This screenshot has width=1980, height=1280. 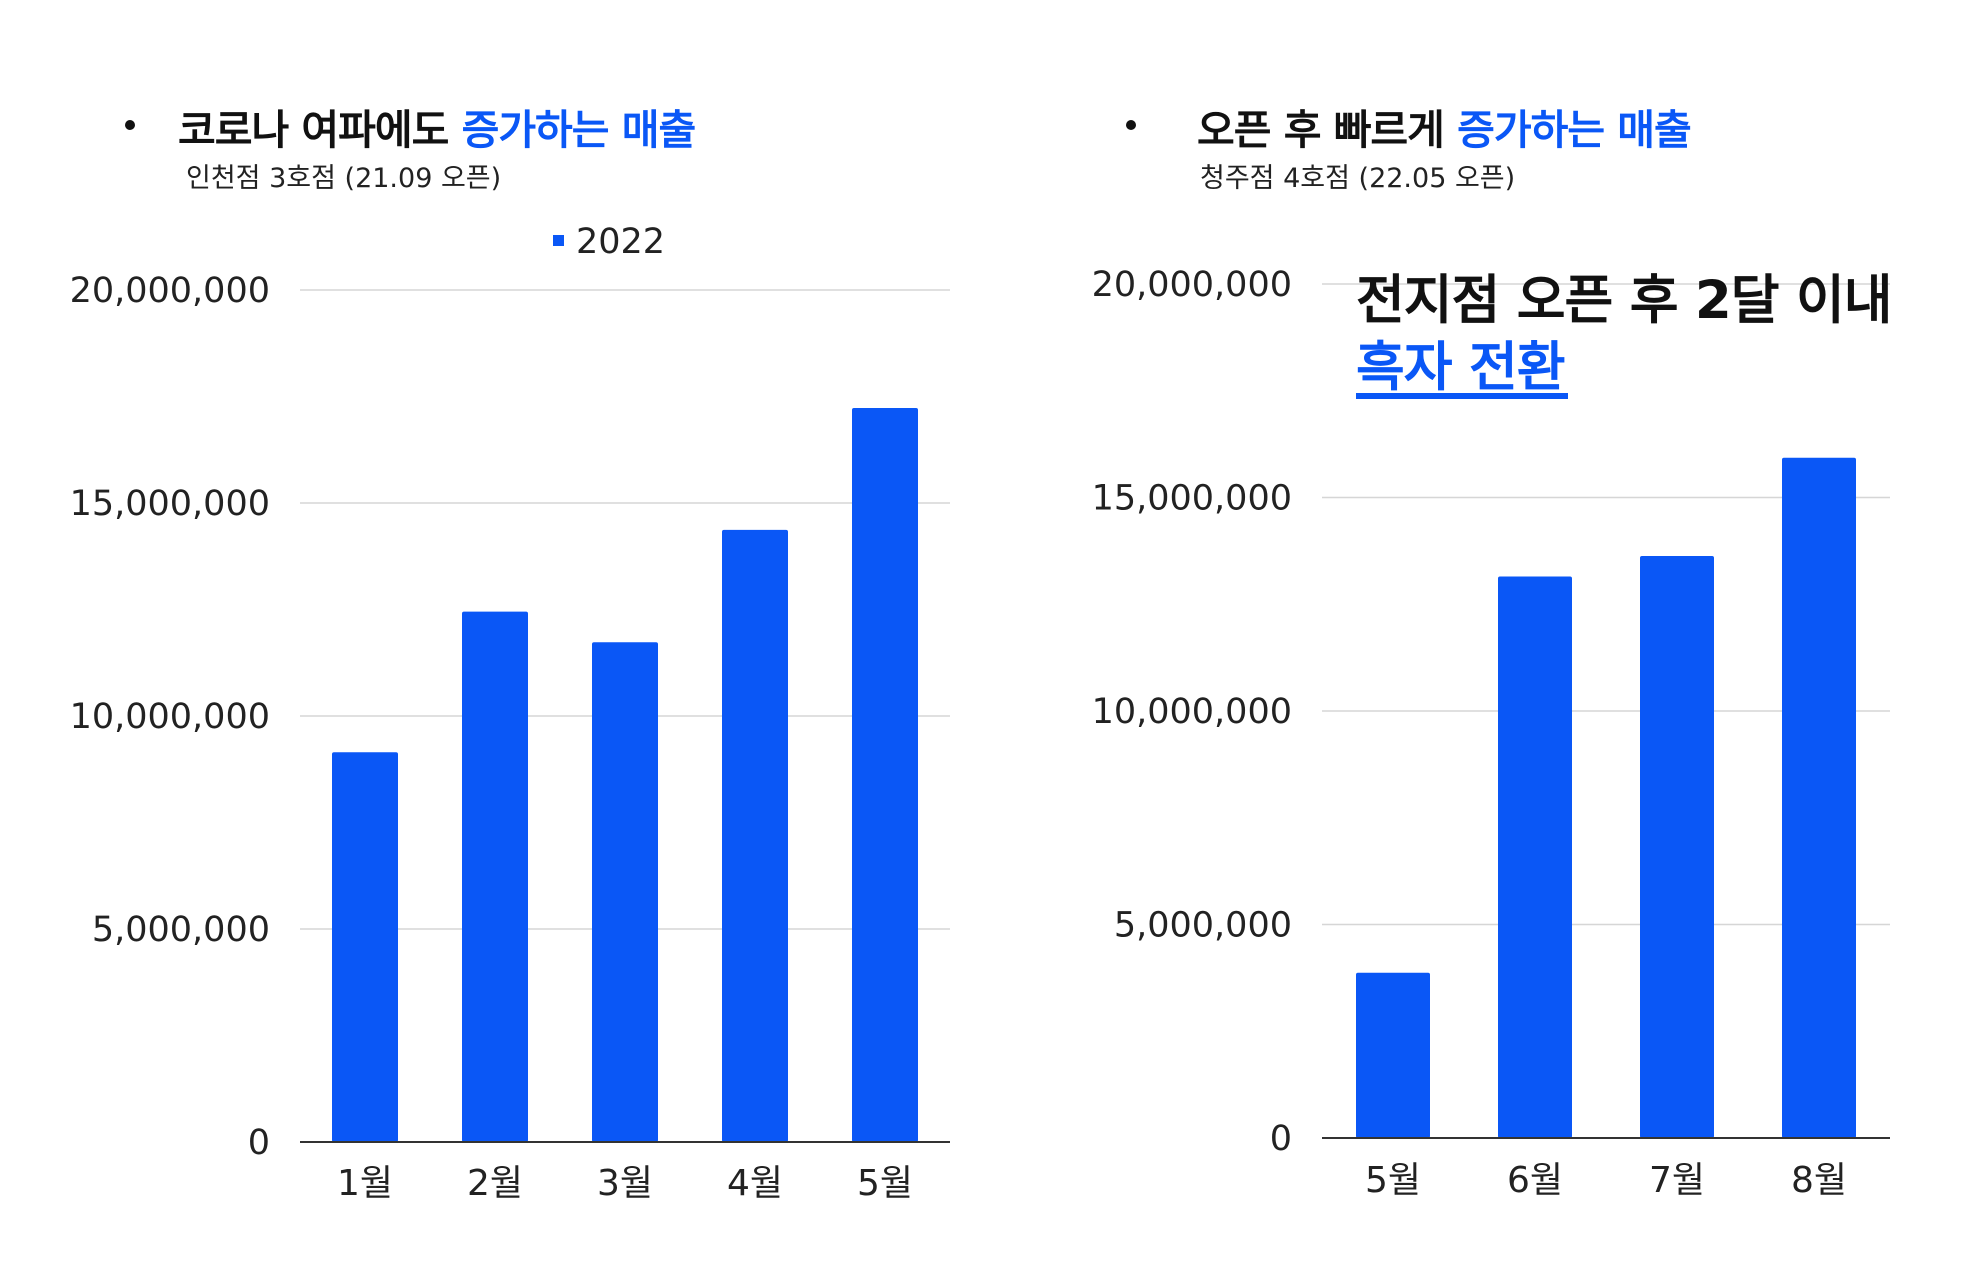 I want to click on x-tick-label: 1월, so click(x=365, y=1183).